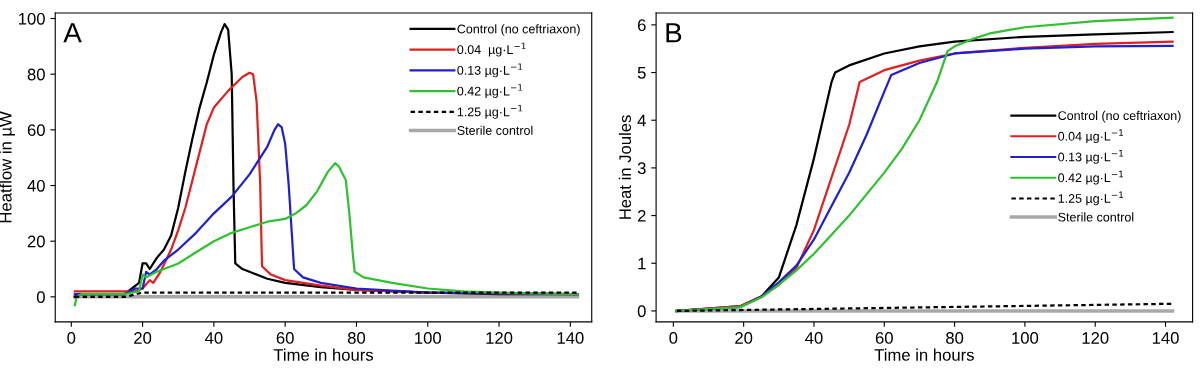 This screenshot has height=370, width=1201. Describe the element at coordinates (641, 168) in the screenshot. I see `y-tick-label: 3` at that location.